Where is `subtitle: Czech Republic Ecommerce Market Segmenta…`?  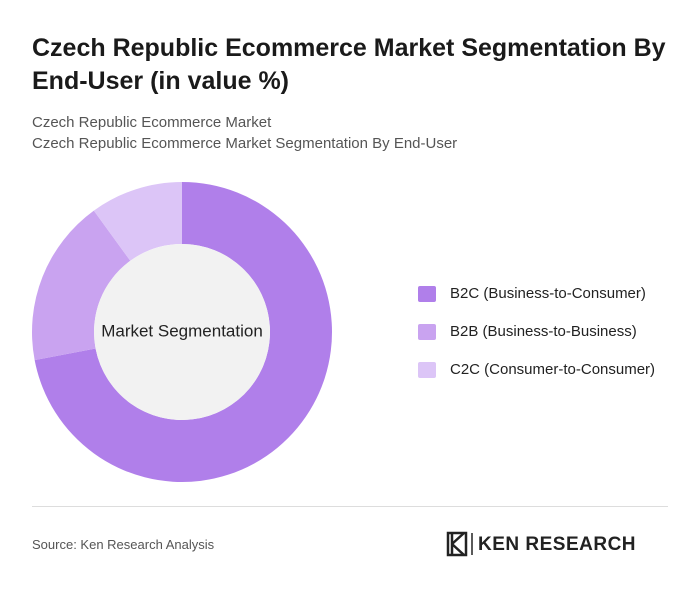
subtitle: Czech Republic Ecommerce Market Segmenta… is located at coordinates (245, 143).